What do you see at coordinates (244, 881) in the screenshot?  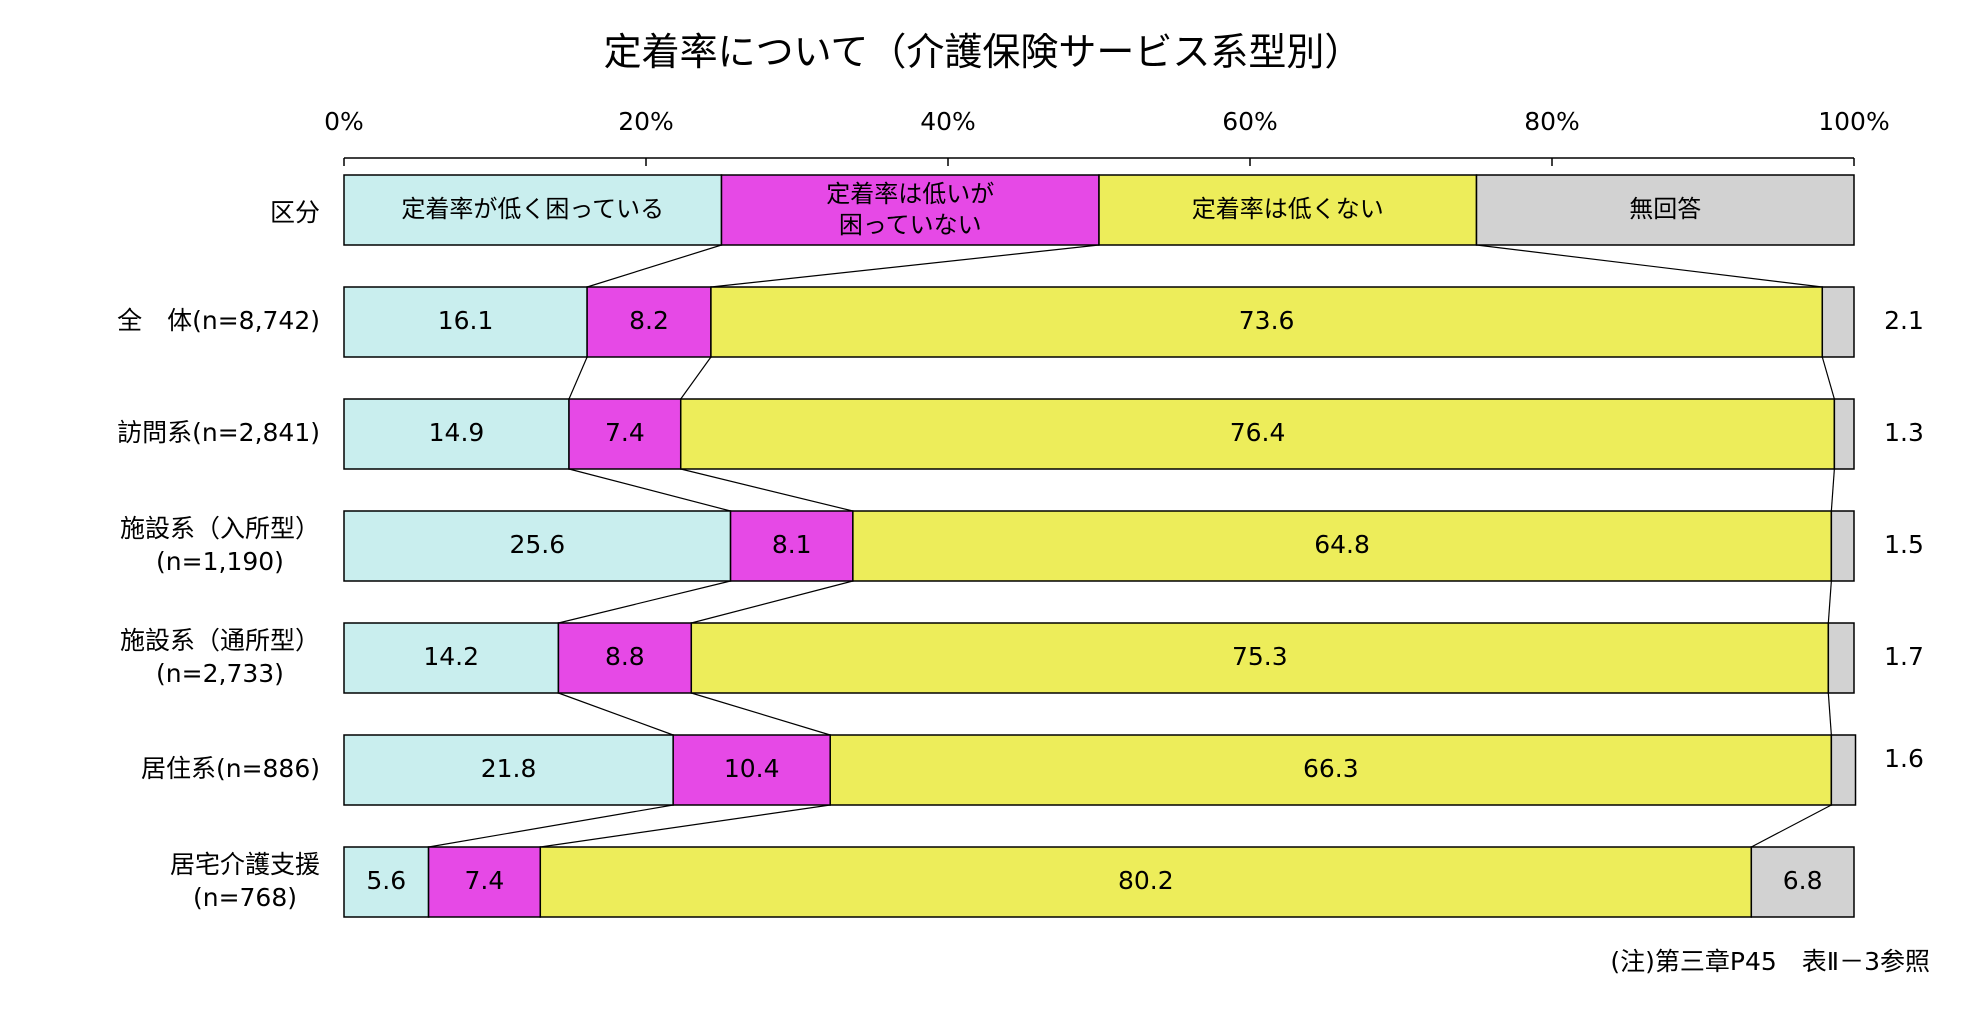 I see `y-tick-label: 居宅介護支援 (n=768)` at bounding box center [244, 881].